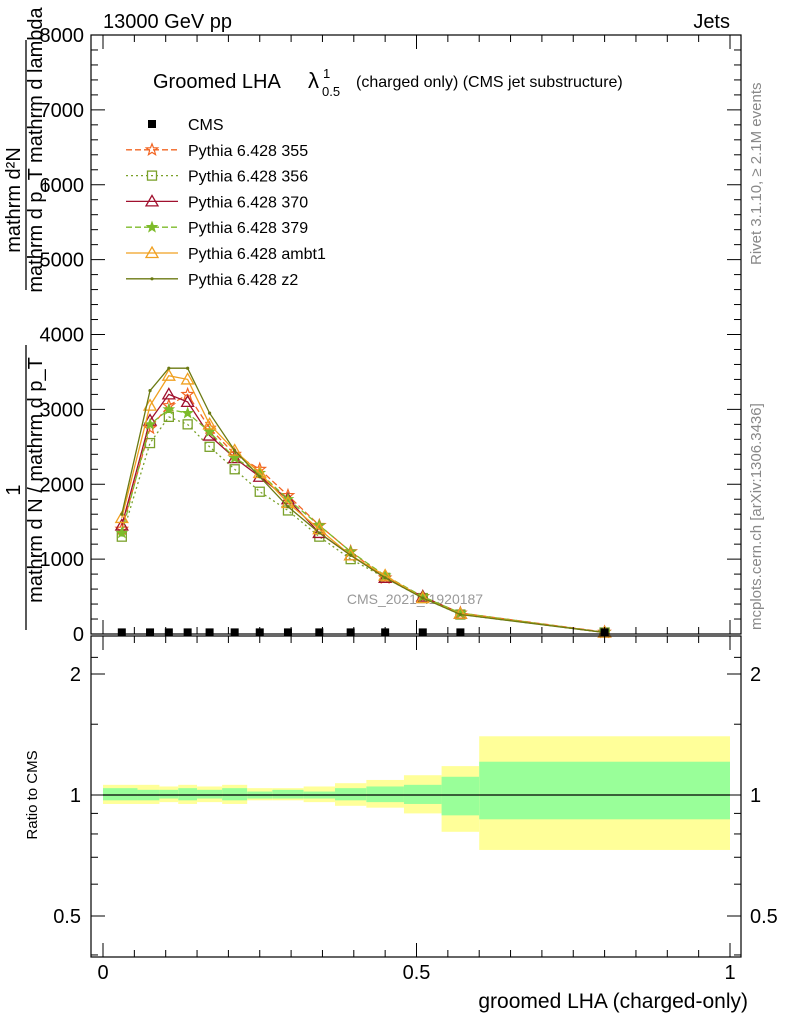 This screenshot has width=786, height=1024. What do you see at coordinates (764, 917) in the screenshot?
I see `ratio-y-tick-label-right-0: 0.5` at bounding box center [764, 917].